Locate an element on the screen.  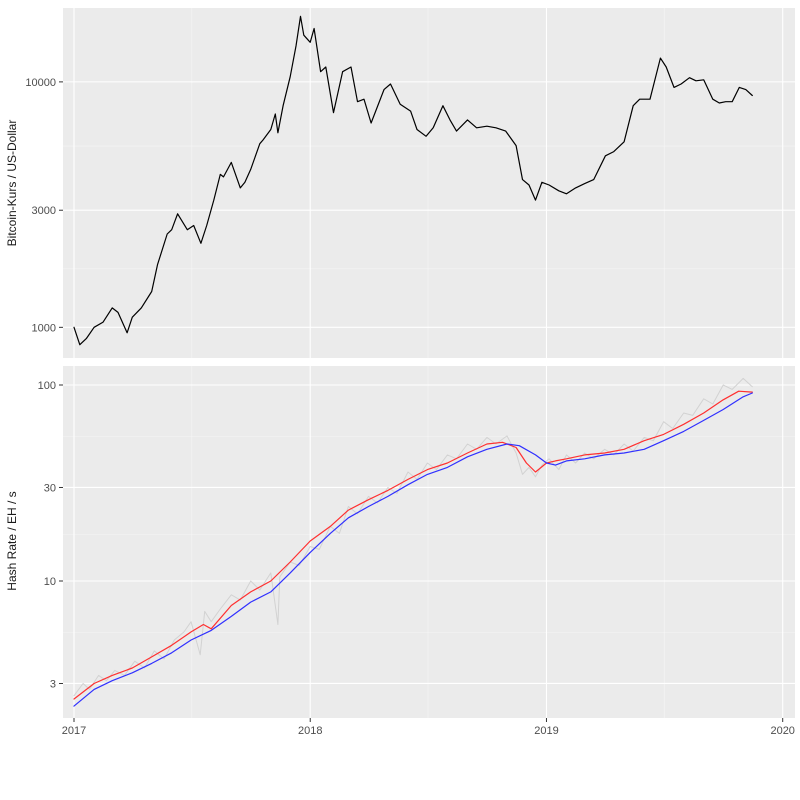
y-tick-label: 10 is located at coordinates (50, 582).